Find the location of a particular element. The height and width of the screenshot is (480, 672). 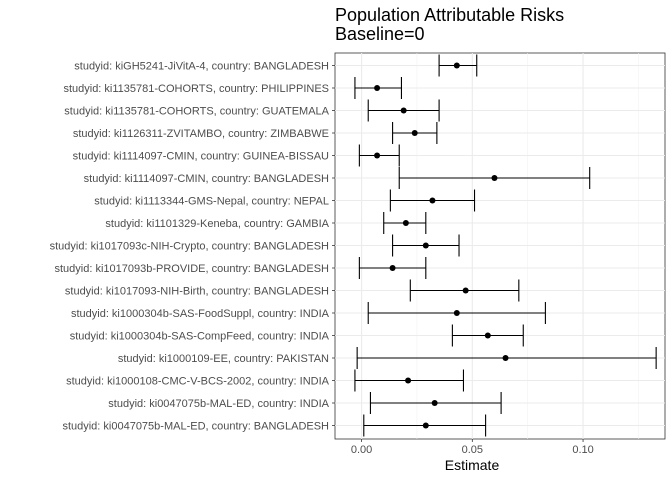

x-axis-ticks: 0.00 0.05 0.10 is located at coordinates (472, 447).